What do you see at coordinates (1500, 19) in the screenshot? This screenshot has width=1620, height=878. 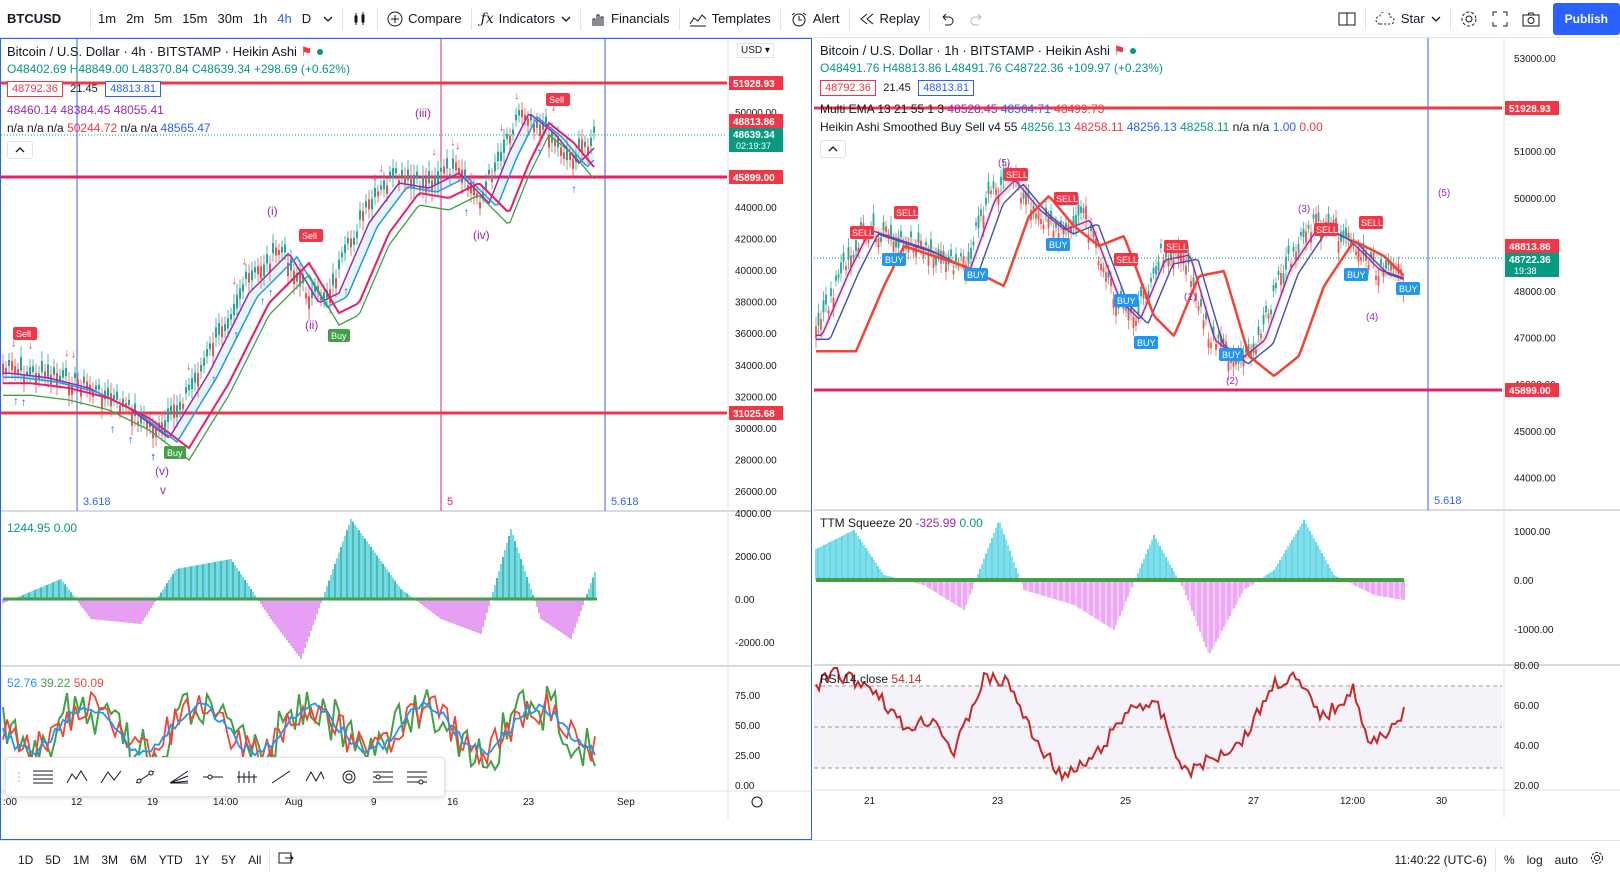 I see `fullscreen-button` at bounding box center [1500, 19].